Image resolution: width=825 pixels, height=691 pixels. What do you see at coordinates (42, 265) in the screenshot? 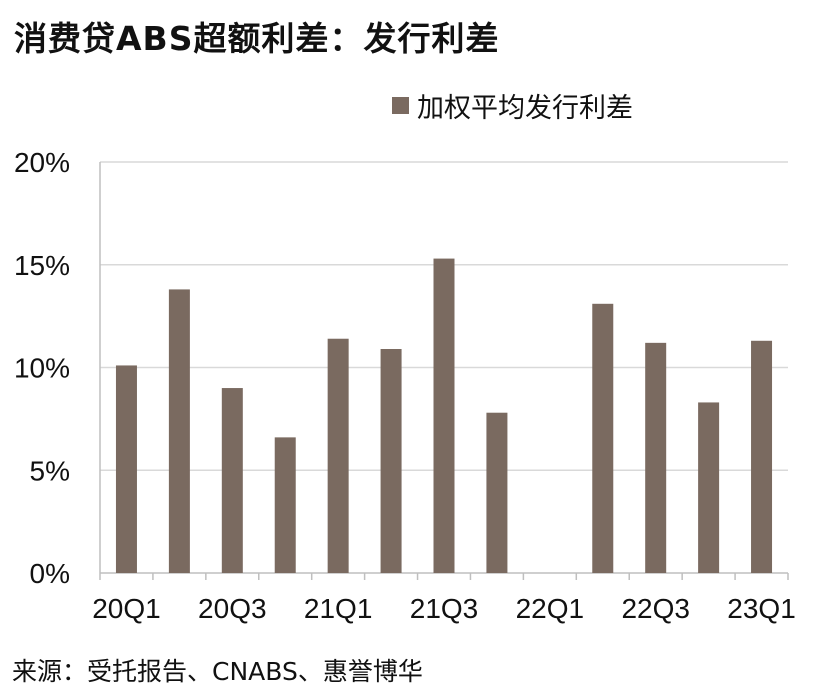
I see `y-tick-label: 15%` at bounding box center [42, 265].